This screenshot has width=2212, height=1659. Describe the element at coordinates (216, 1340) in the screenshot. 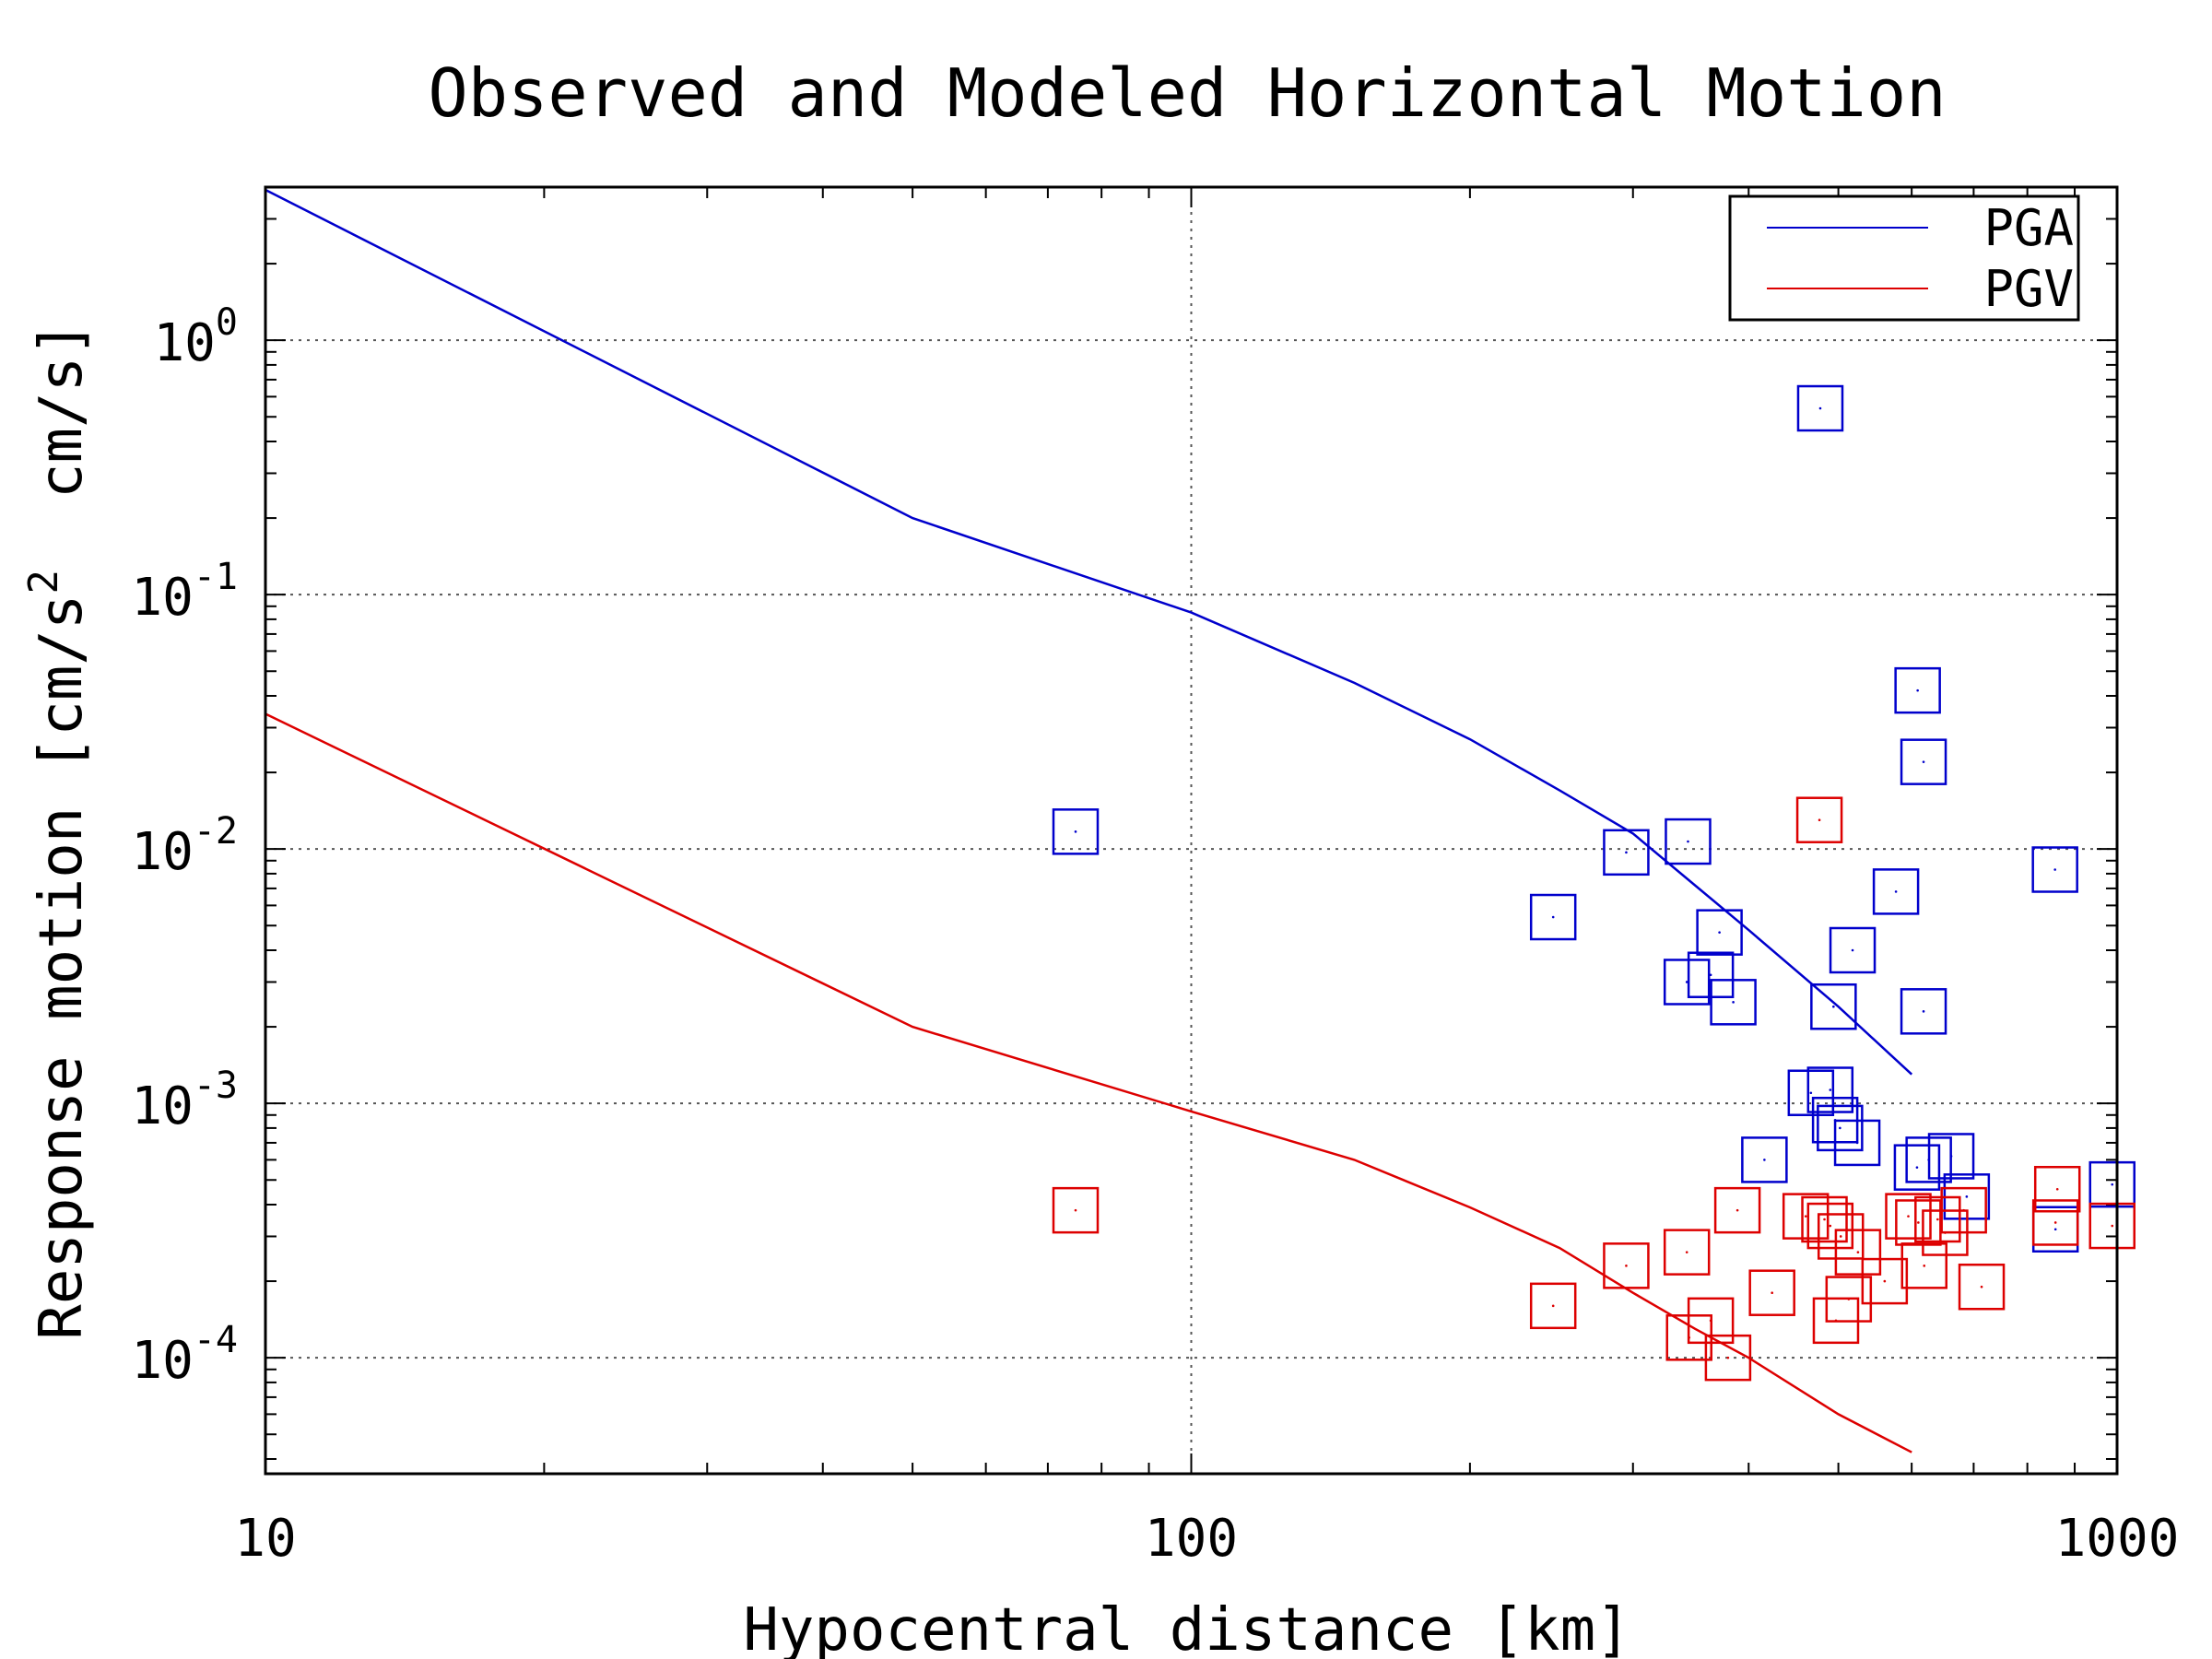

I see `y-tick-label-exponent: -4` at that location.